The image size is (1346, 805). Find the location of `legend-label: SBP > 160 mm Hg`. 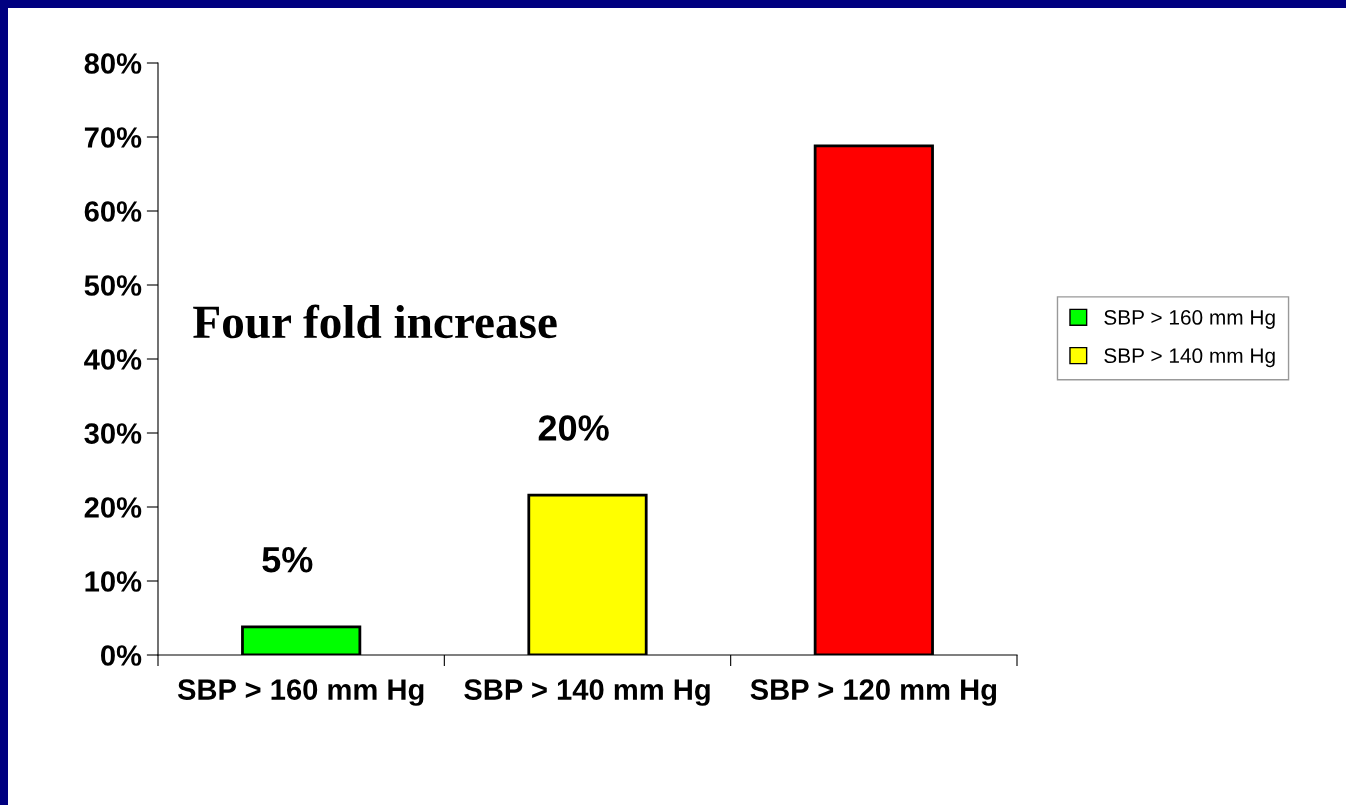

legend-label: SBP > 160 mm Hg is located at coordinates (1189, 319).